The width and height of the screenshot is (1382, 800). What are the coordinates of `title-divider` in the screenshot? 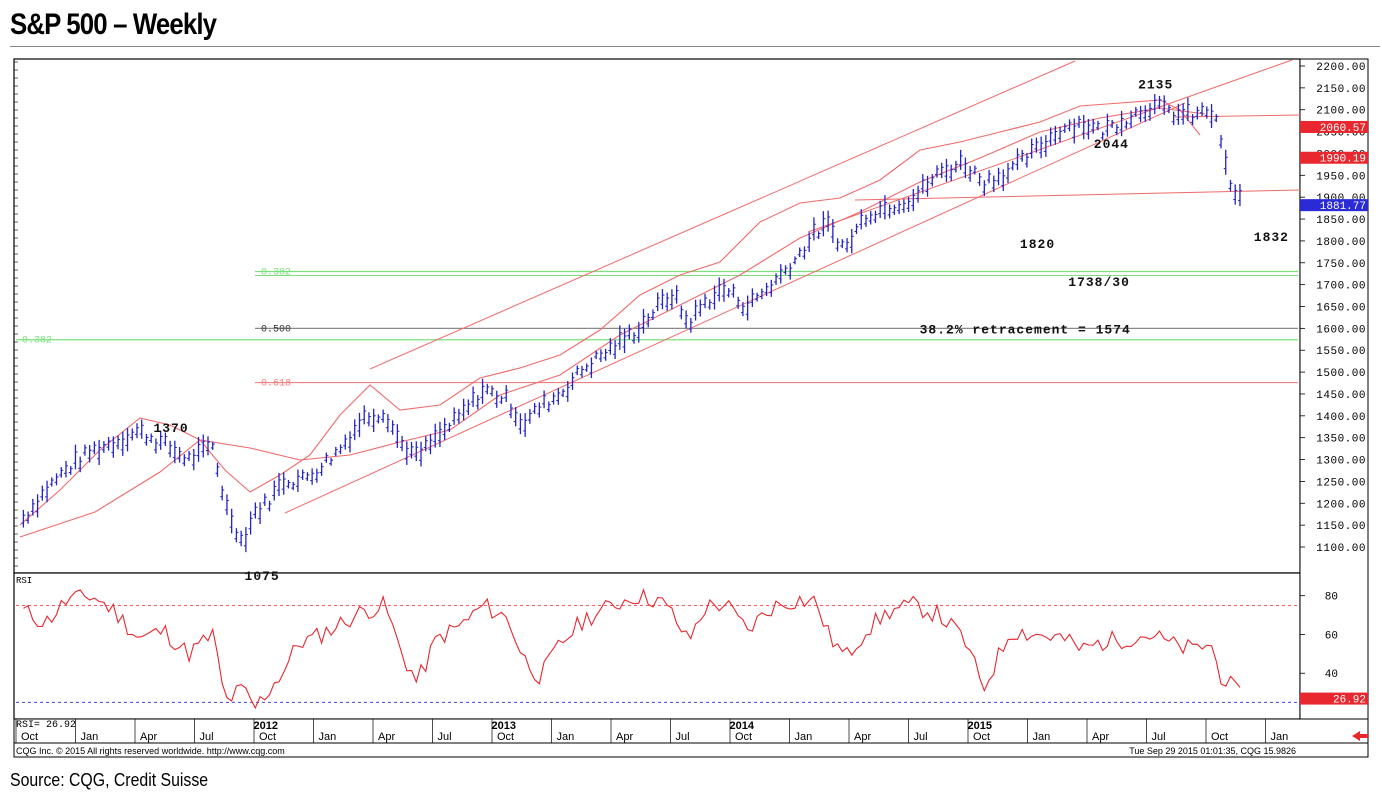 It's located at (695, 46).